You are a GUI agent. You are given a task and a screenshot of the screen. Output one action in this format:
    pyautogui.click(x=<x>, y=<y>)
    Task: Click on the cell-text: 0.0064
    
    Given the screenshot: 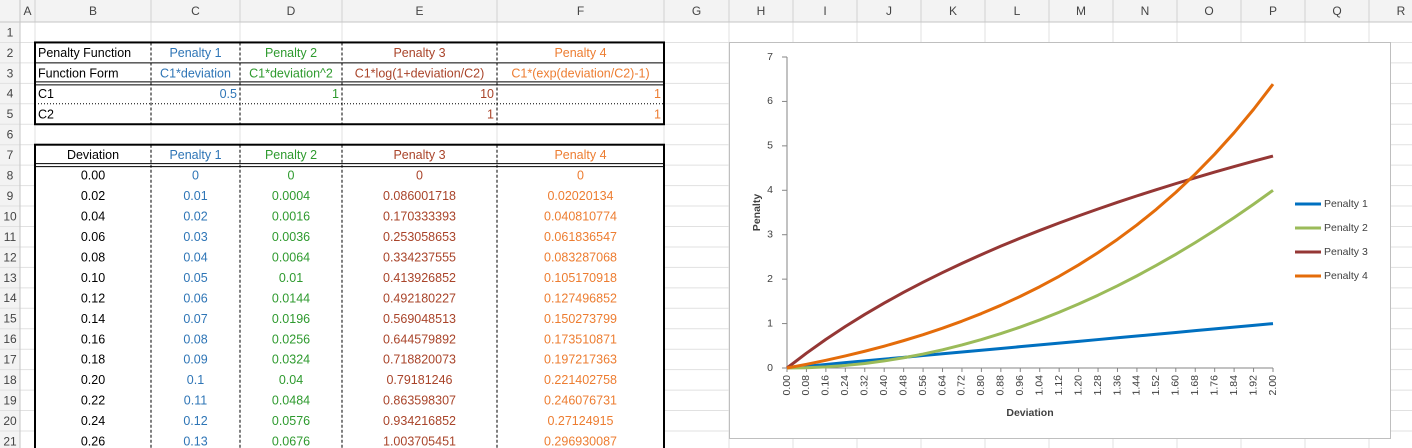 What is the action you would take?
    pyautogui.click(x=291, y=257)
    